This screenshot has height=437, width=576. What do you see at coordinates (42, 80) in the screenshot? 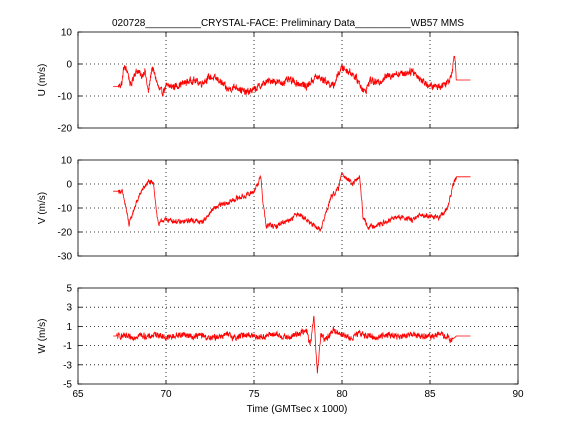
I see `y-axis-label: U (m/s)` at bounding box center [42, 80].